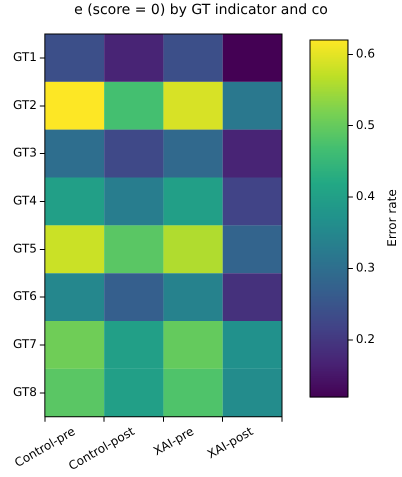  What do you see at coordinates (24, 105) in the screenshot?
I see `y-tick-label: GT2` at bounding box center [24, 105].